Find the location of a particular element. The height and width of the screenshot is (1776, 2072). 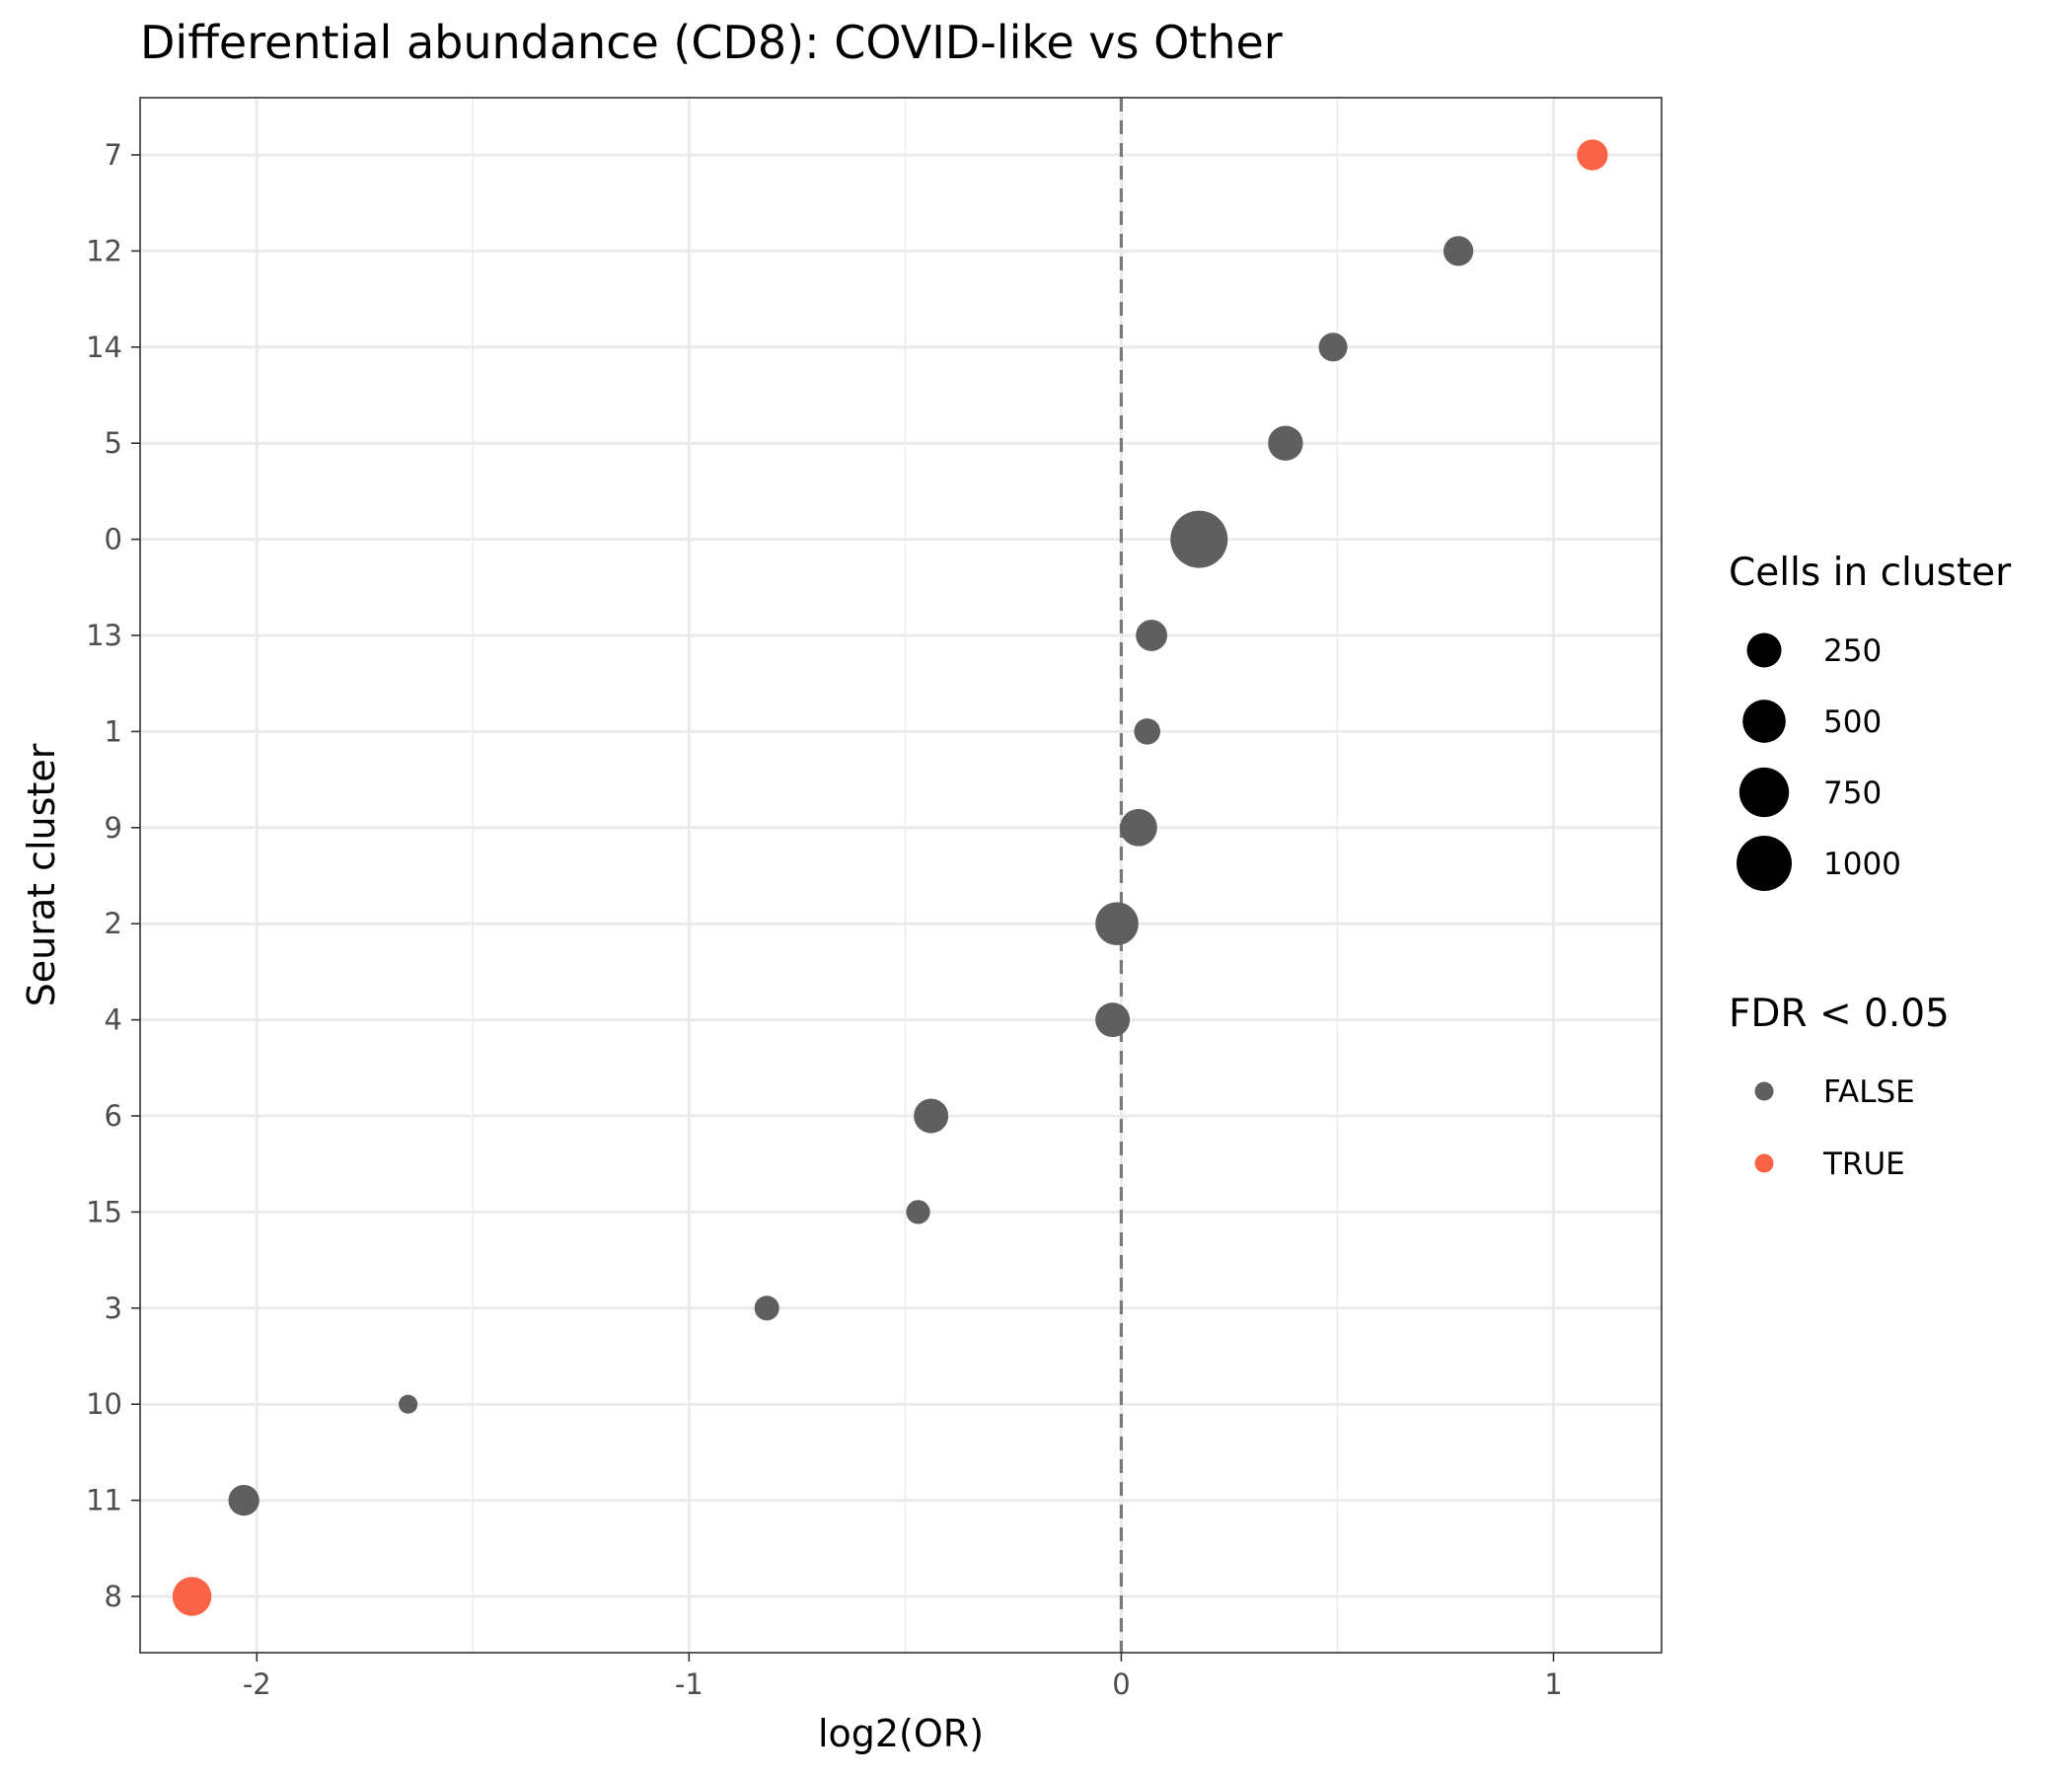

y-tick-label: 10 is located at coordinates (104, 1404).